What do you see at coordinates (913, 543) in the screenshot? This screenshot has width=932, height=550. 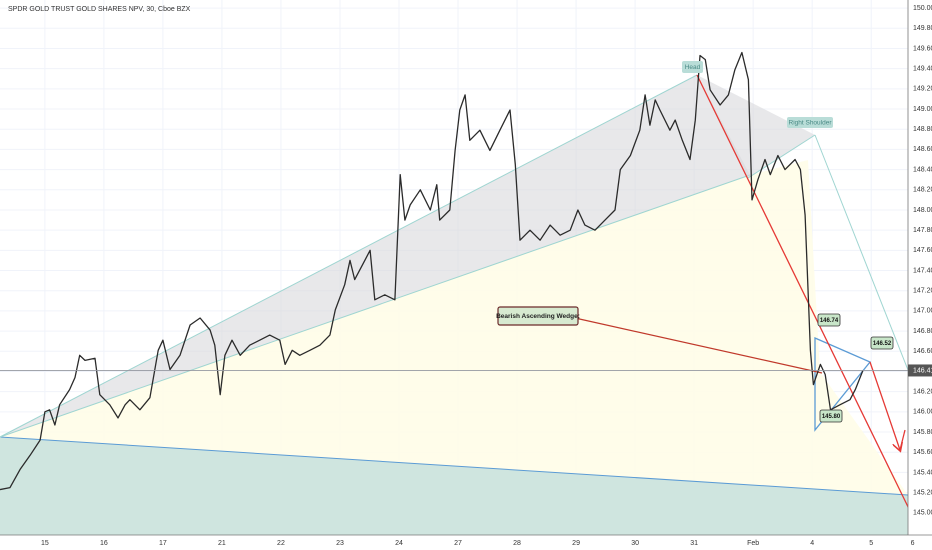 I see `x-tick-label: 6` at bounding box center [913, 543].